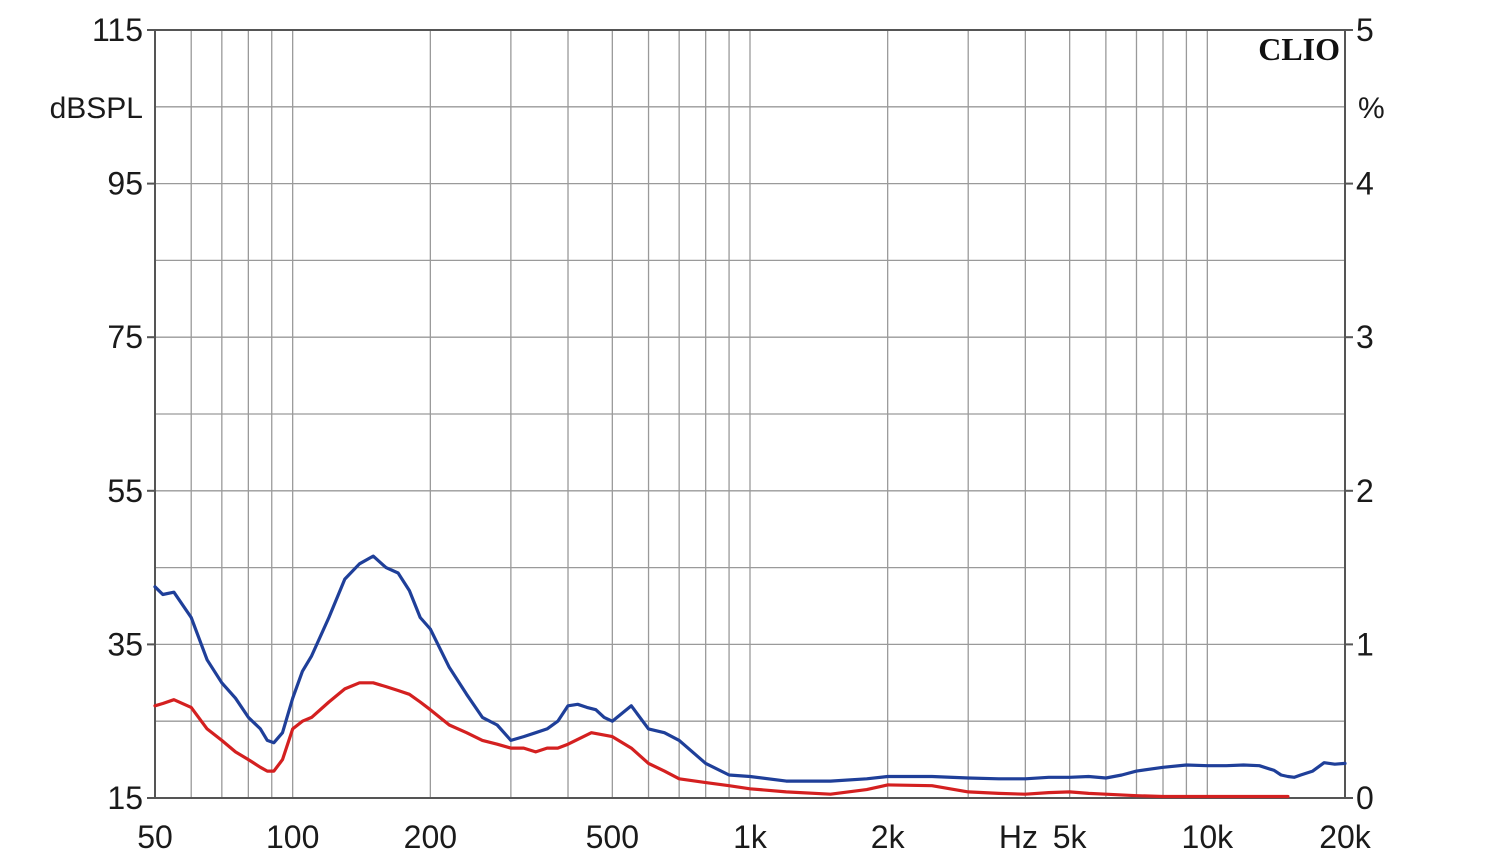 The image size is (1500, 864). Describe the element at coordinates (1365, 798) in the screenshot. I see `y-right-tick-label: 0` at that location.